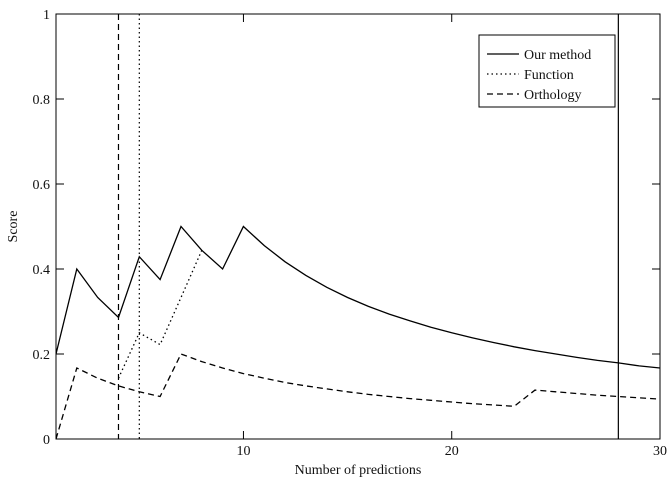  I want to click on x-tick-label: 20, so click(452, 451).